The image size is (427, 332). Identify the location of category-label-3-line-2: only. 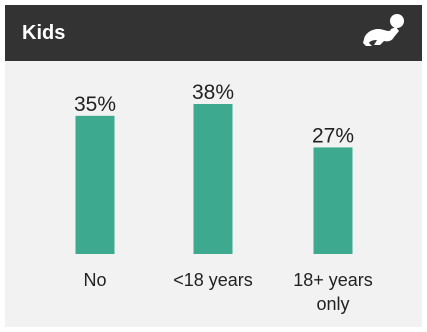
(332, 304).